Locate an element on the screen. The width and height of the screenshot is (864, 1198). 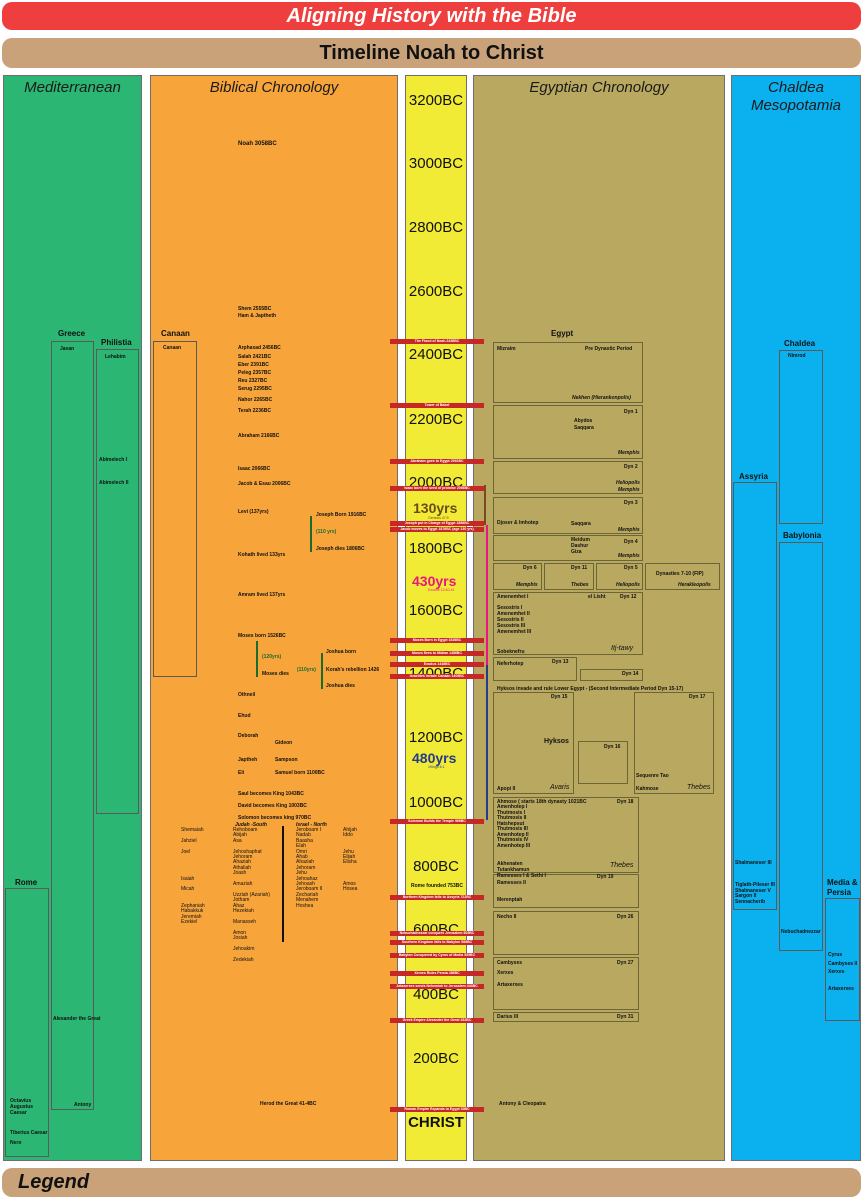
dyn14-label: Dyn 14 is located at coordinates (630, 674).